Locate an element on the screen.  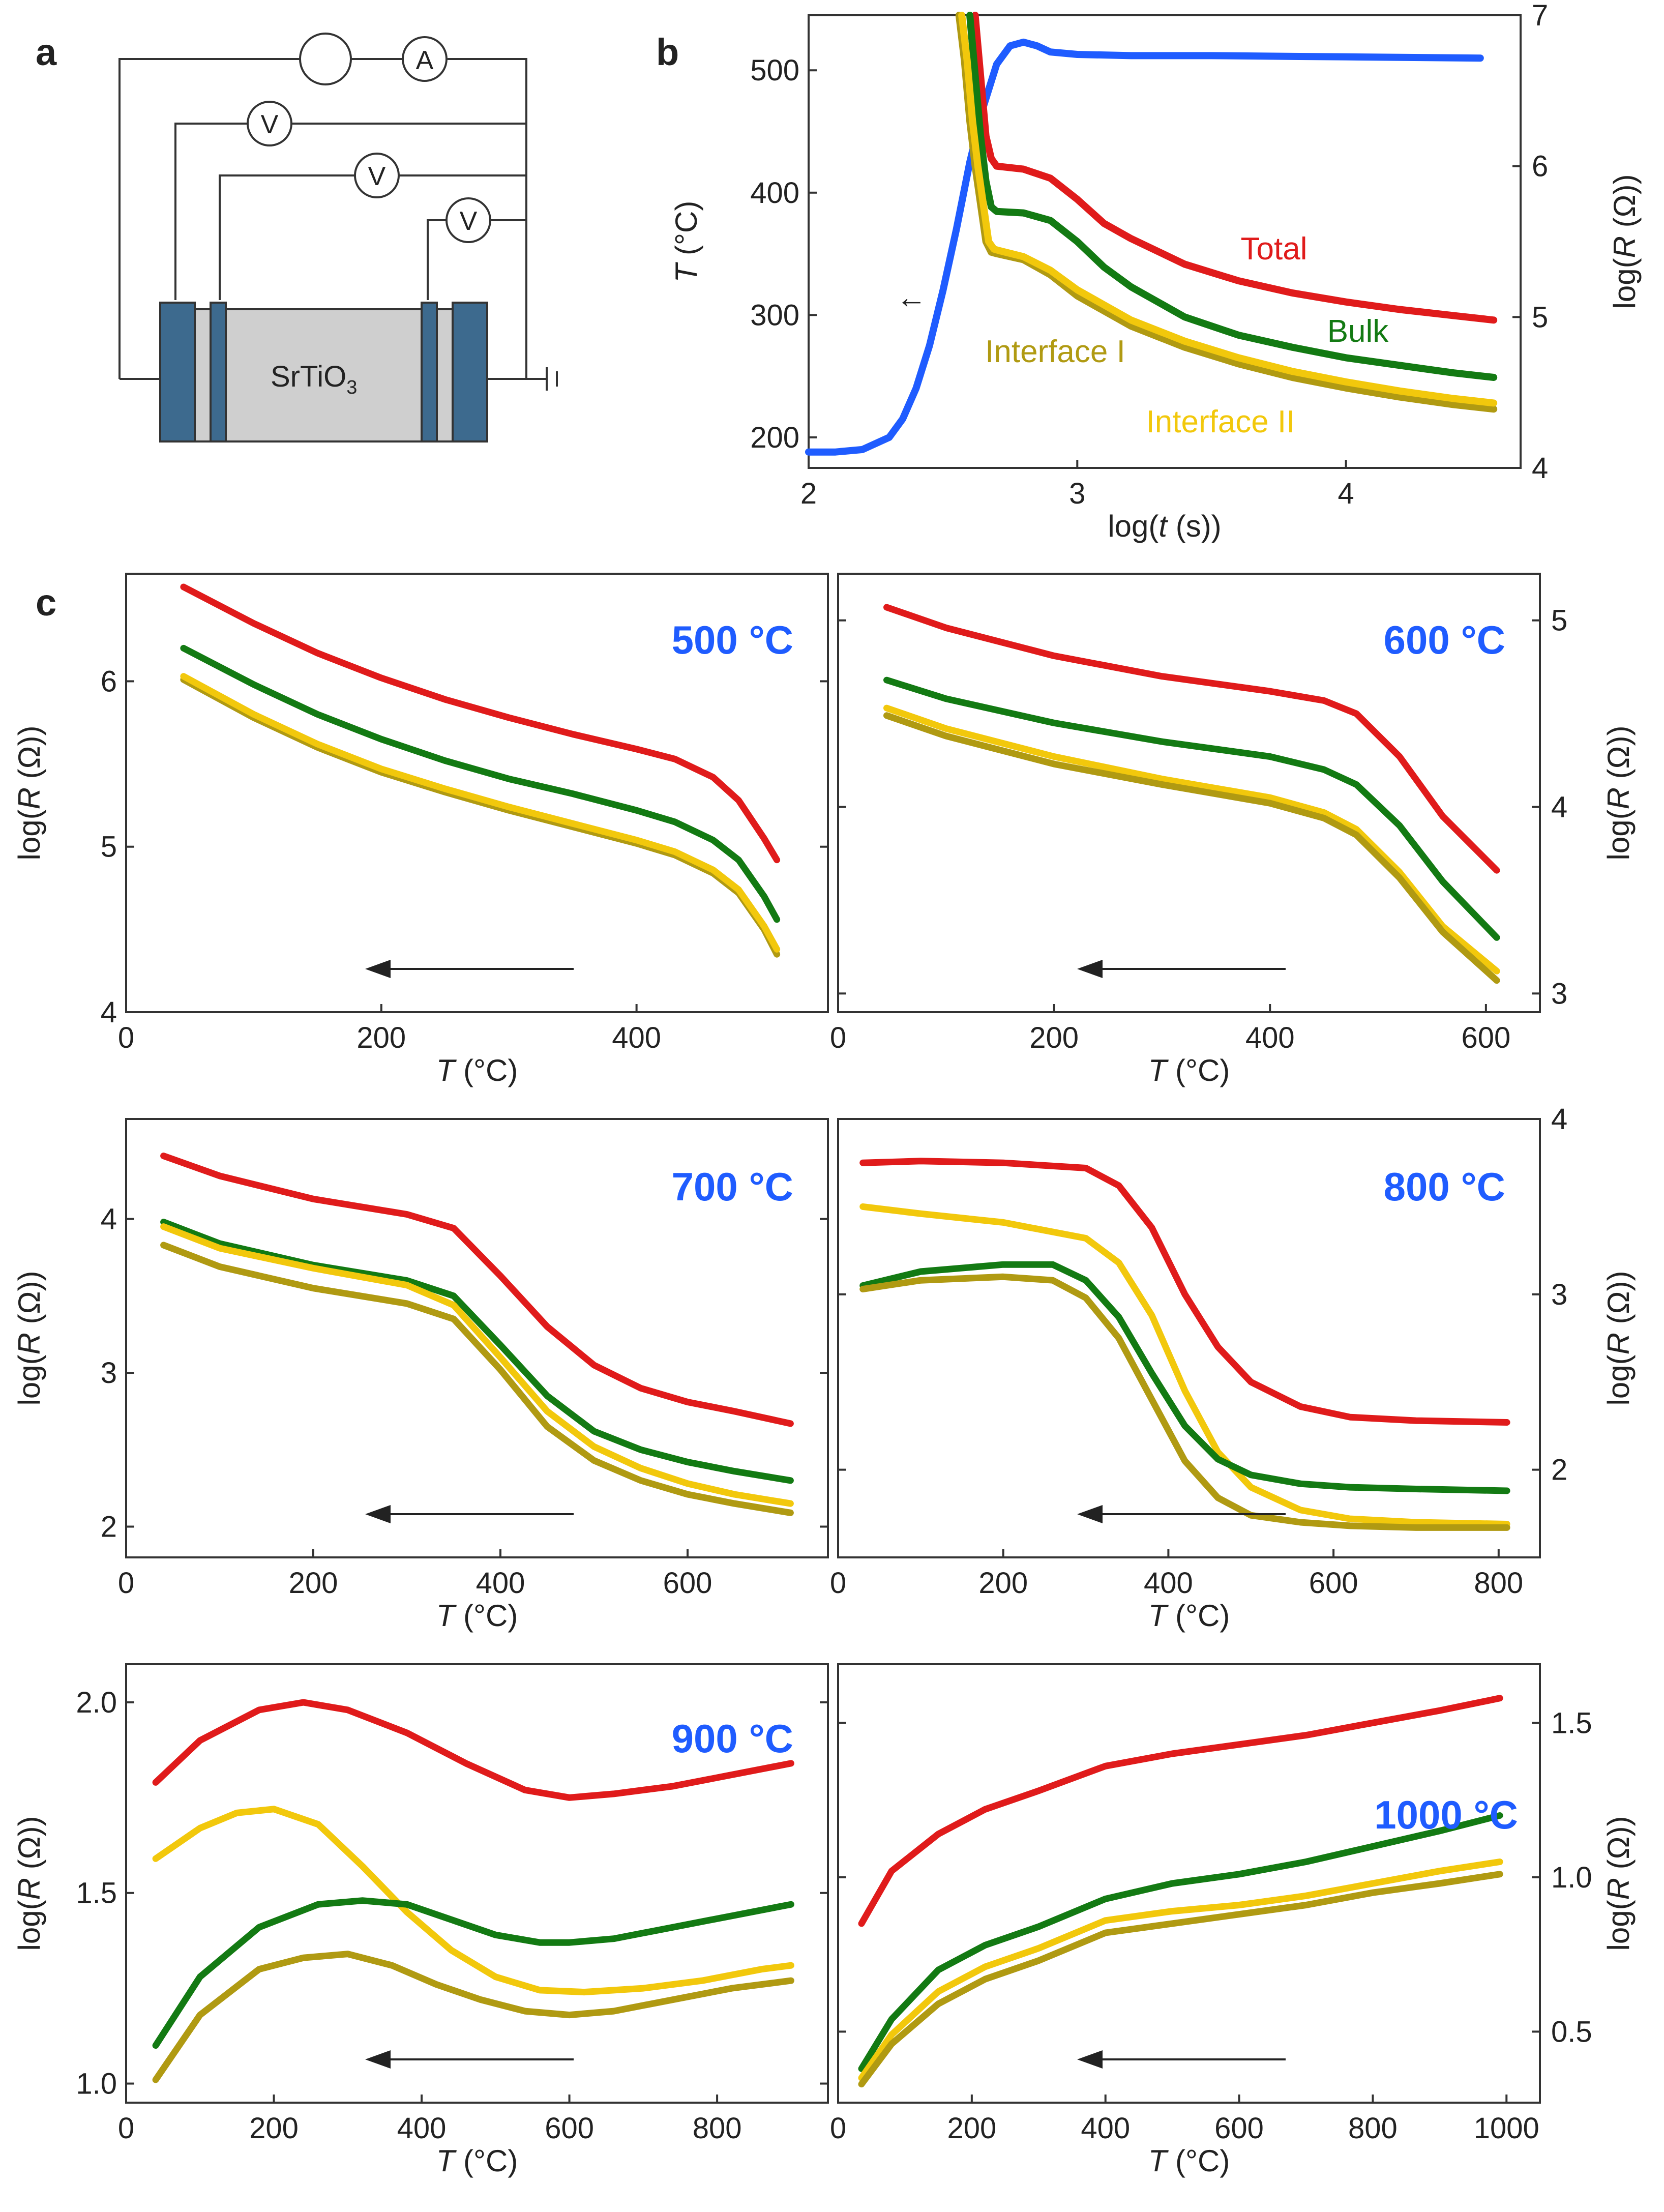
annealing-temperature-label: 800 °C is located at coordinates (1444, 1186).